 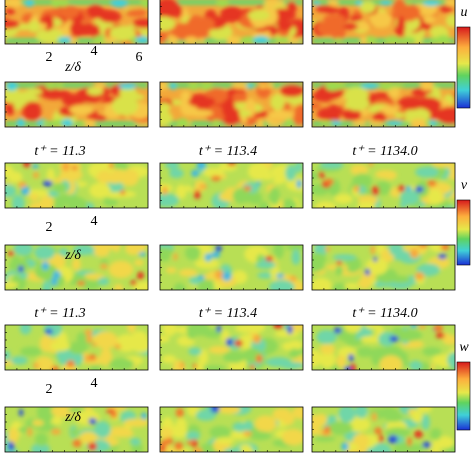 What do you see at coordinates (72, 67) in the screenshot?
I see `x-axis-label: z/δ` at bounding box center [72, 67].